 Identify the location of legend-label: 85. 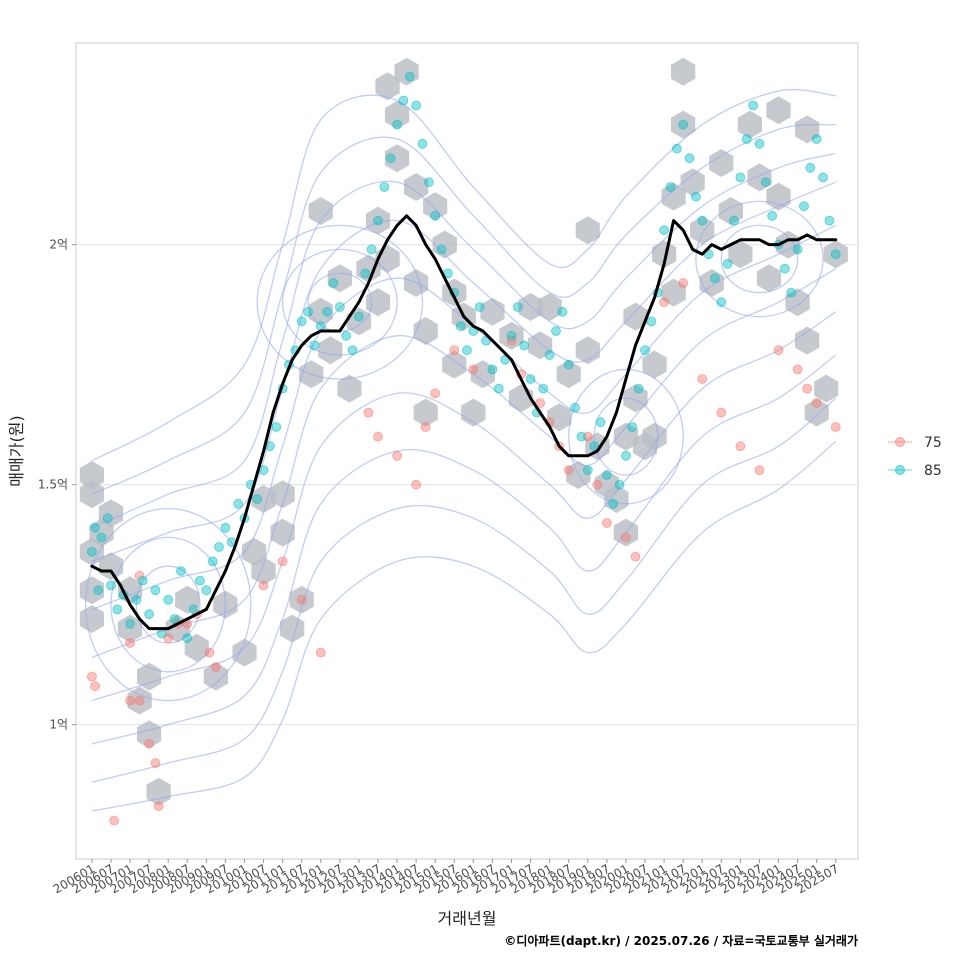
(933, 471).